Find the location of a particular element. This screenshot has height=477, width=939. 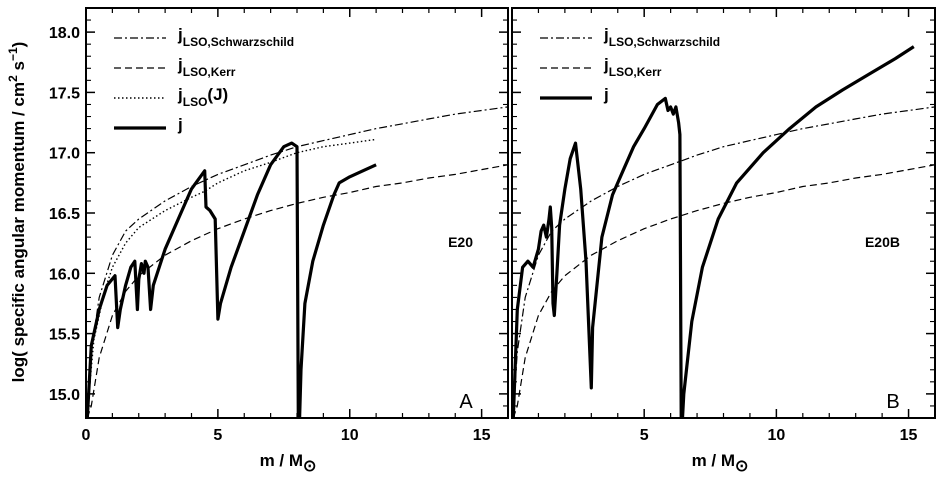

x-axis-title-left-sun: ⊙ is located at coordinates (309, 466).